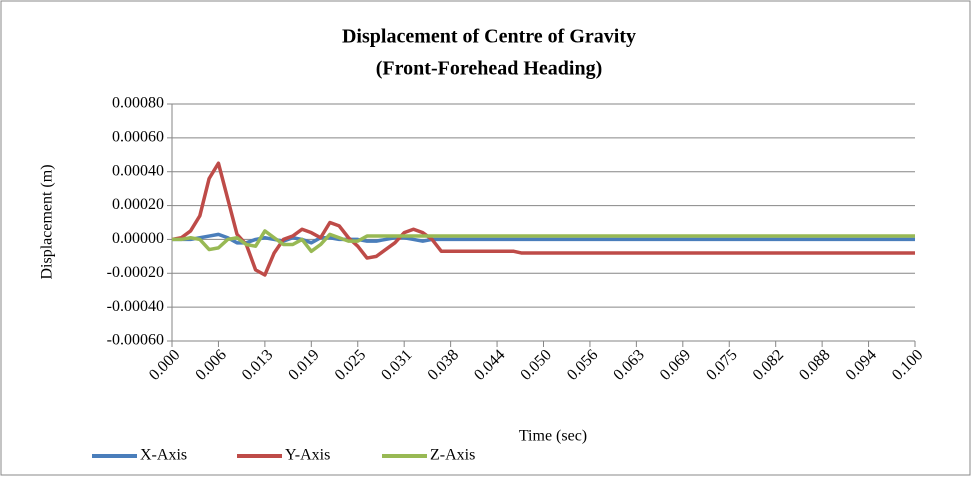 Image resolution: width=973 pixels, height=478 pixels. What do you see at coordinates (138, 204) in the screenshot?
I see `y-tick-label: 0.00020` at bounding box center [138, 204].